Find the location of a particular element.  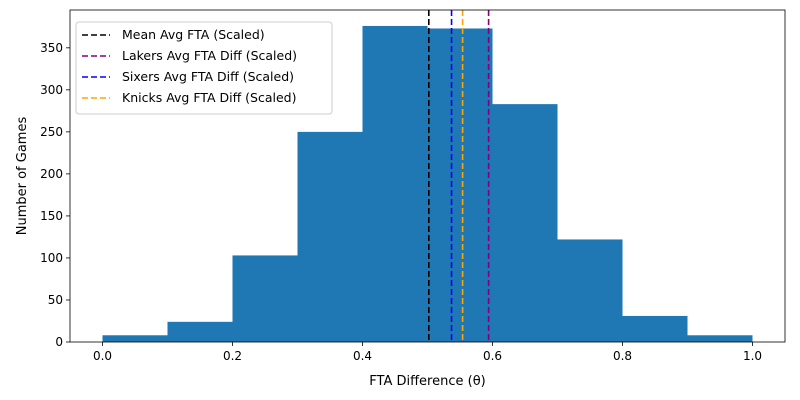

x-tick-label-3: 0.6 is located at coordinates (492, 356).